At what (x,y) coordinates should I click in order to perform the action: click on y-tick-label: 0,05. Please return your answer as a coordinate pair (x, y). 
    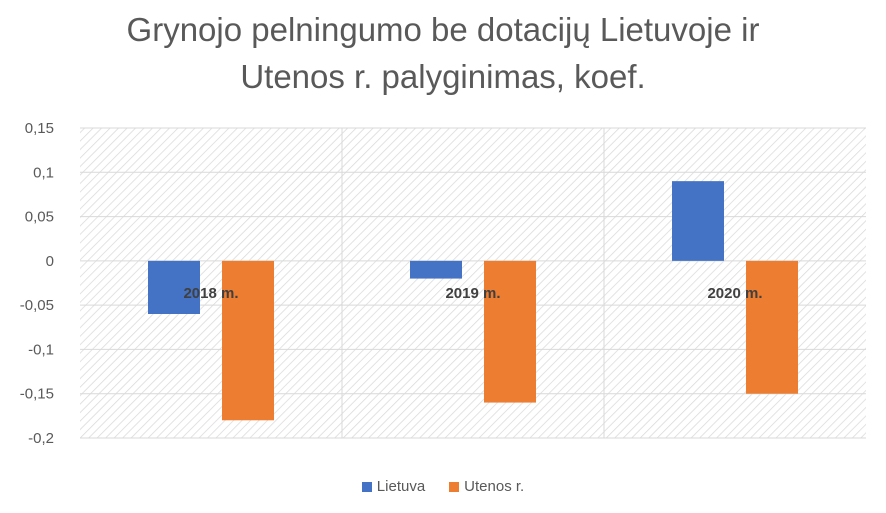
    Looking at the image, I should click on (39, 217).